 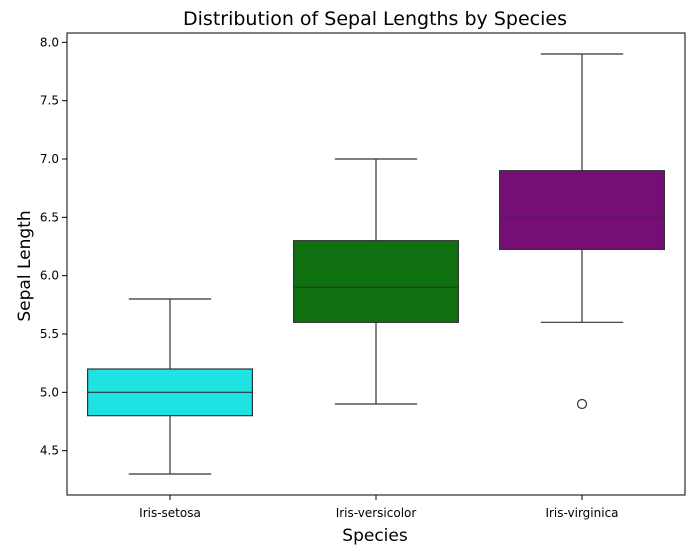 I want to click on y-tick-label: 5.0, so click(x=49, y=392).